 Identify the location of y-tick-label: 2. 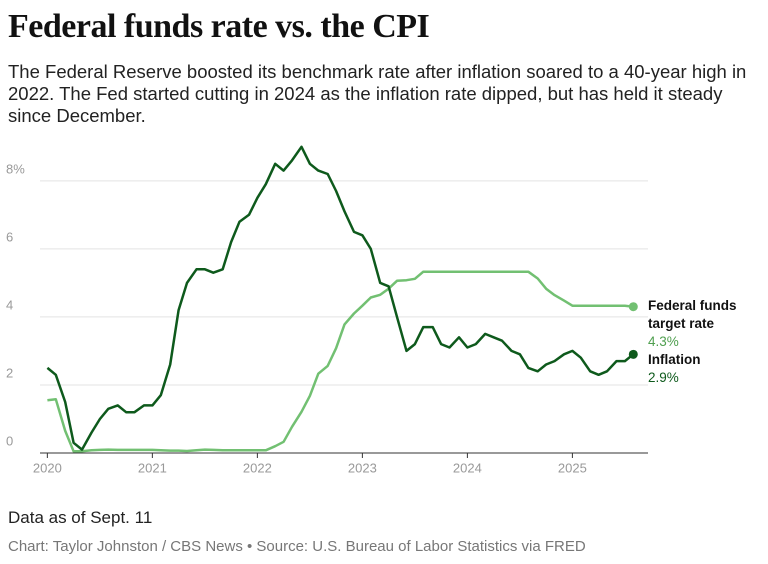
(9, 372).